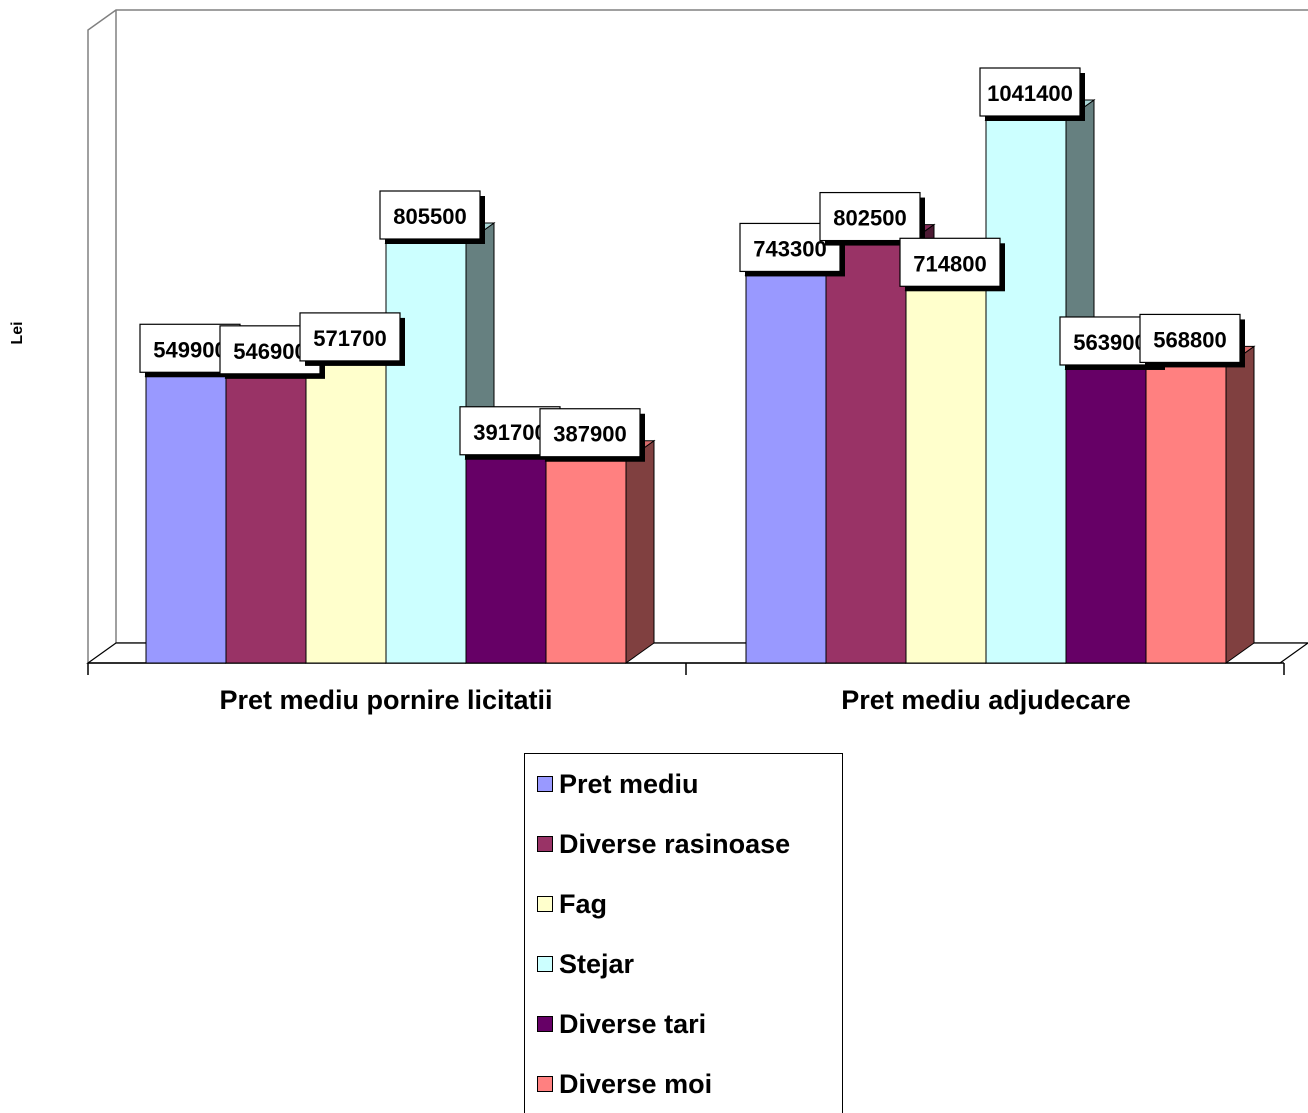 The width and height of the screenshot is (1308, 1113). I want to click on legend-label: Fag, so click(583, 903).